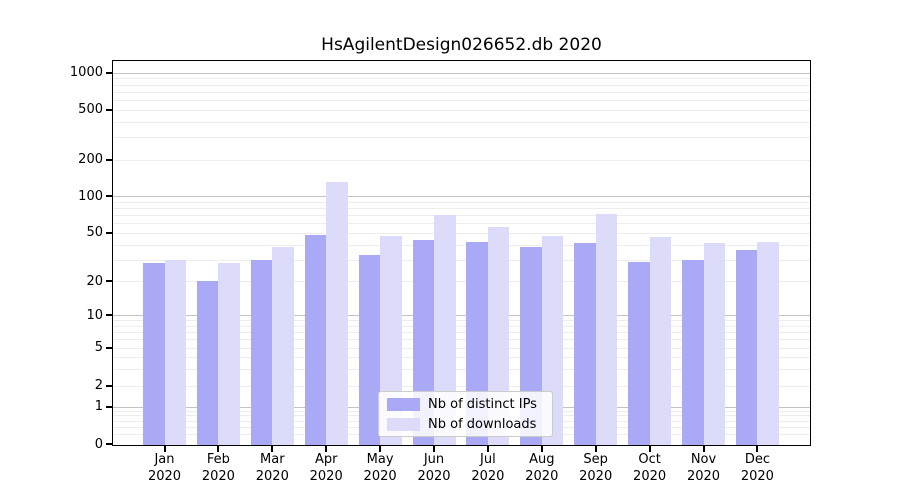  Describe the element at coordinates (714, 344) in the screenshot. I see `bar-downloads-nov` at that location.